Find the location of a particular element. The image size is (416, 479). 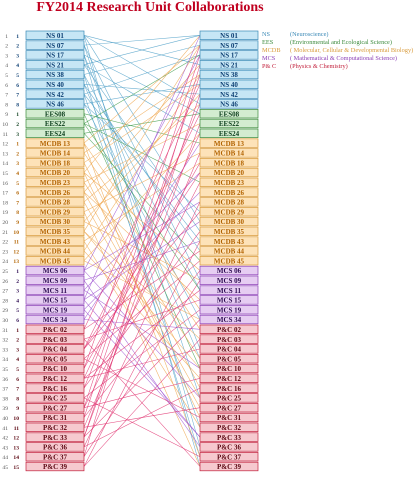

right-unit-box: P&C 32 is located at coordinates (229, 427).